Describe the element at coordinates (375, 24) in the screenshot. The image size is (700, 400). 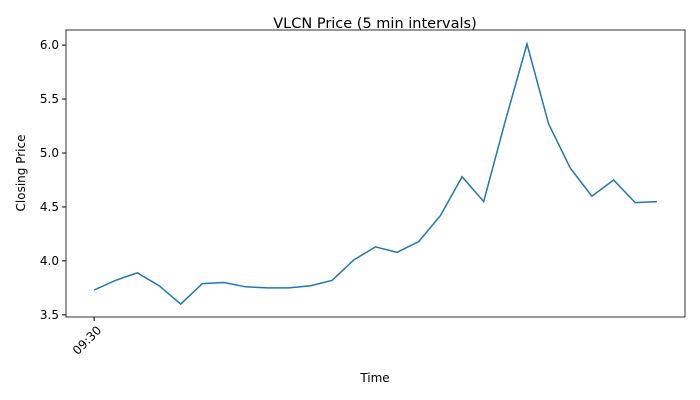
I see `chart-title: VLCN Price (5 min intervals)` at that location.